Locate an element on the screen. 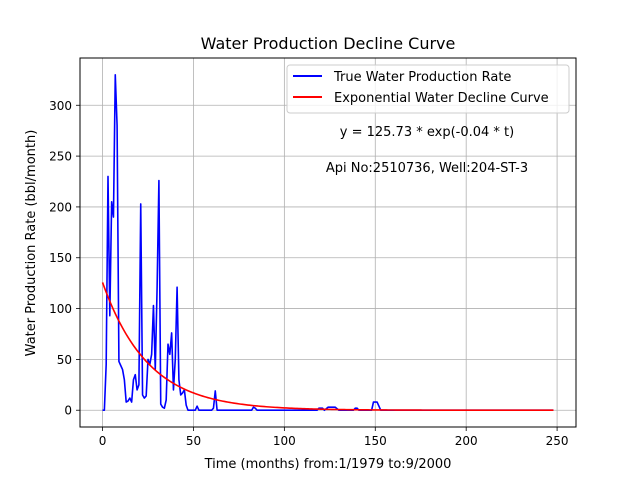 The height and width of the screenshot is (480, 640). x-tick-label: 0 is located at coordinates (103, 441).